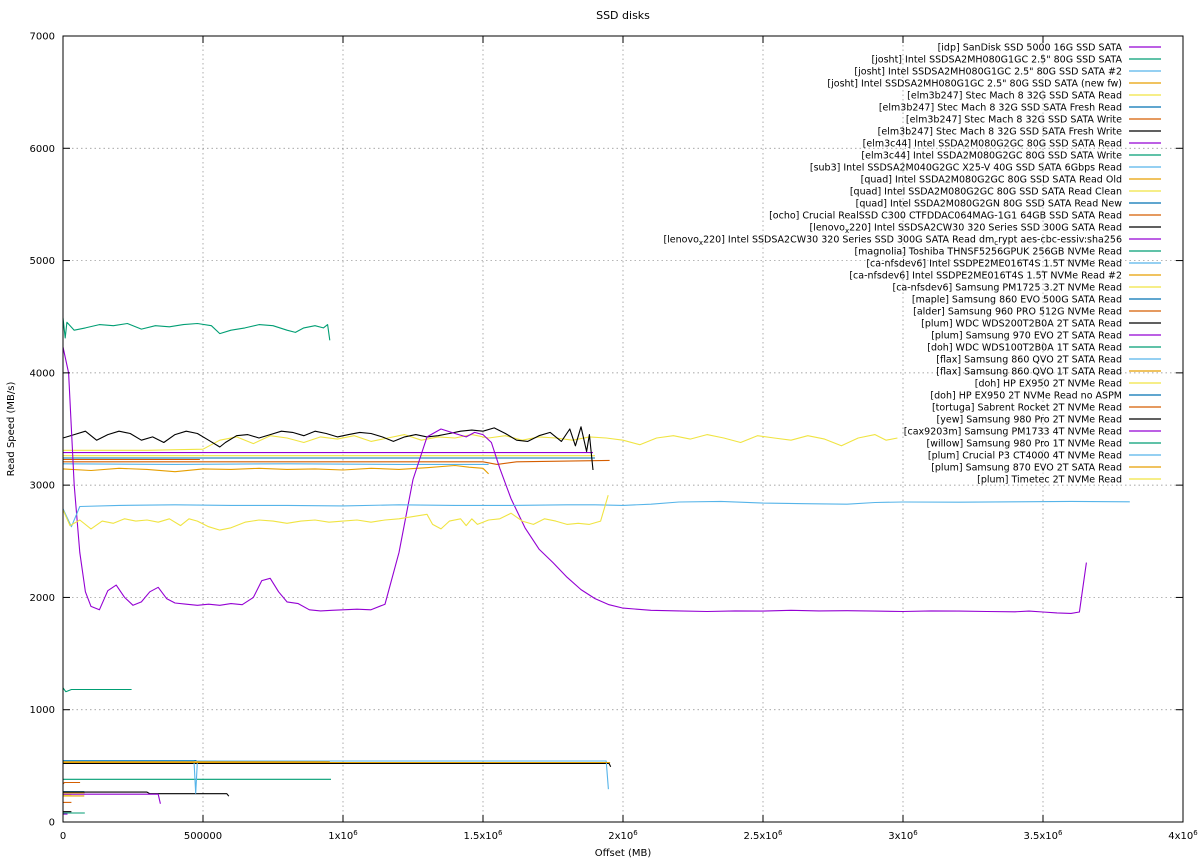 Image resolution: width=1200 pixels, height=864 pixels. Describe the element at coordinates (1024, 348) in the screenshot. I see `legend-label: [doh] WDC WDS100T2B0A 1T SATA Read` at that location.